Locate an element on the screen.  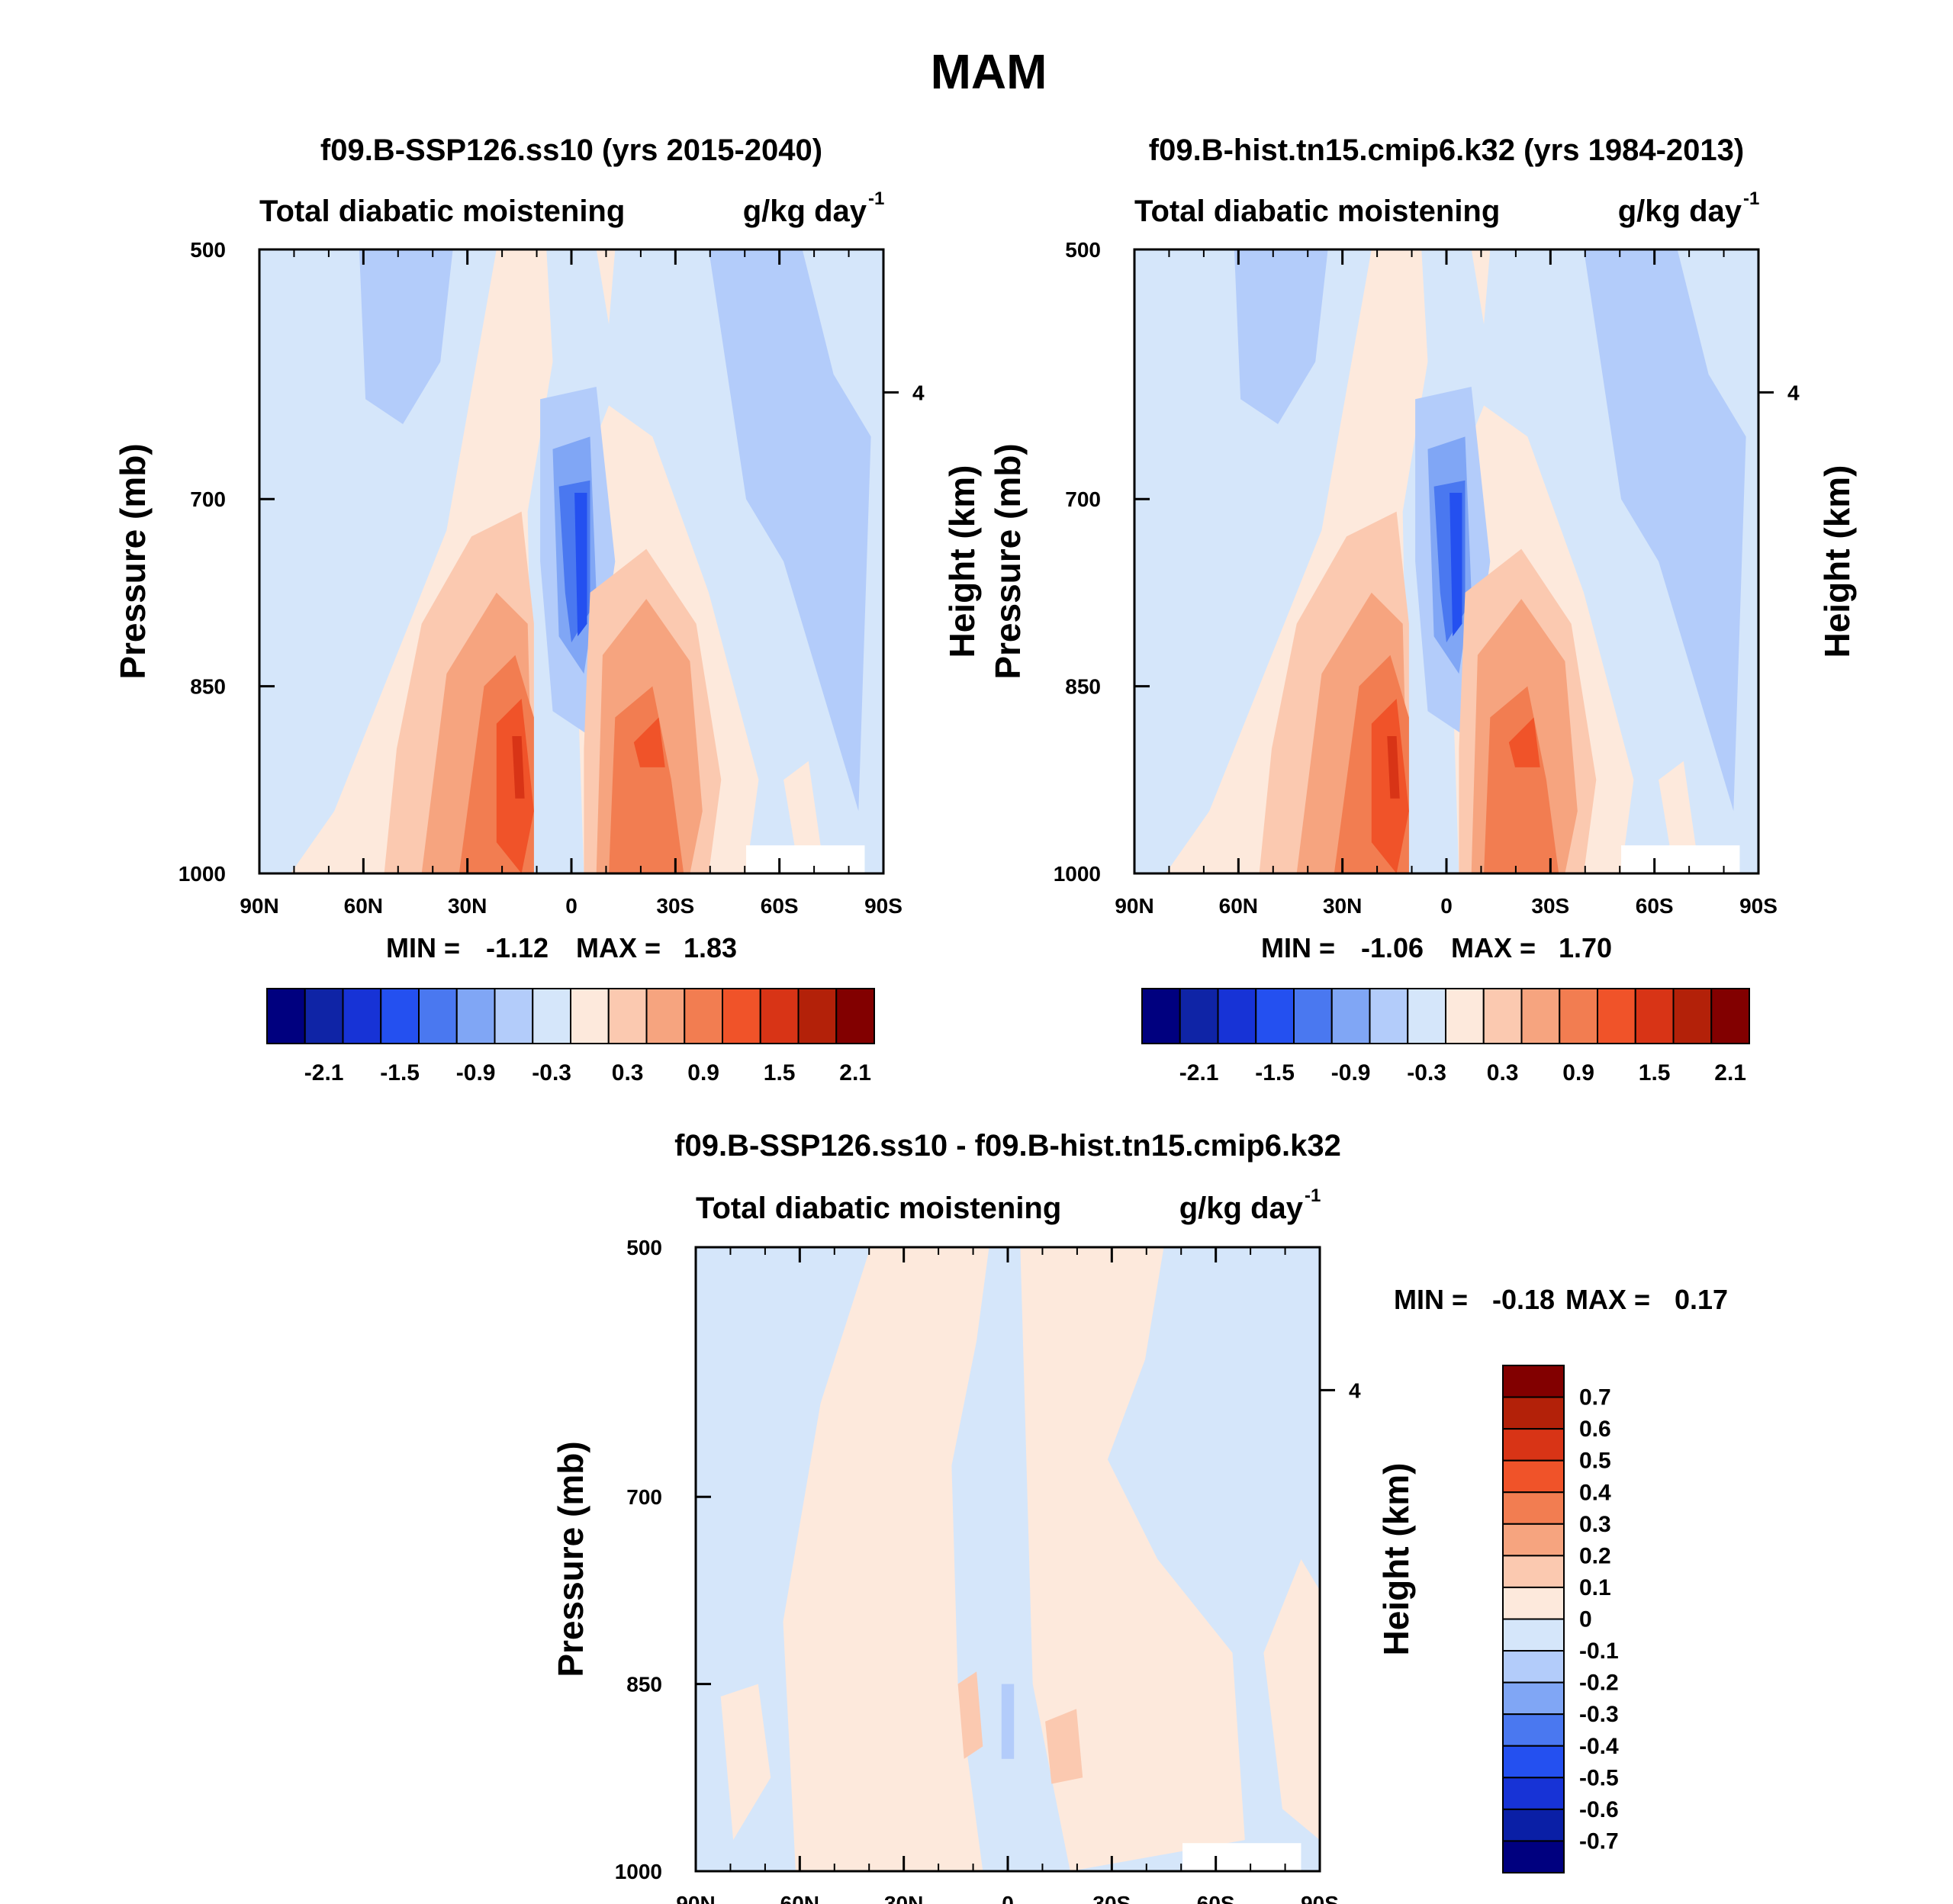
x-tick-label: 90S is located at coordinates (883, 906).